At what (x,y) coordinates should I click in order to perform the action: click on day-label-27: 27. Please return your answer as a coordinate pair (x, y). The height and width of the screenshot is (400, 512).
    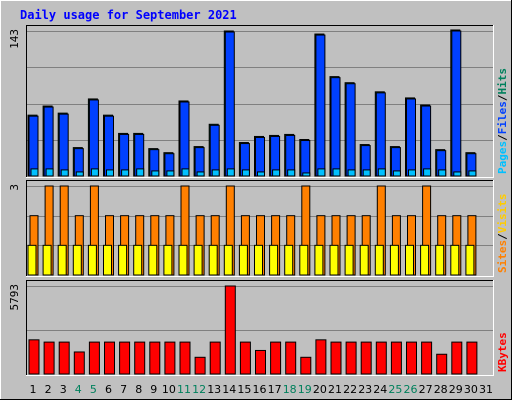
    Looking at the image, I should click on (426, 389).